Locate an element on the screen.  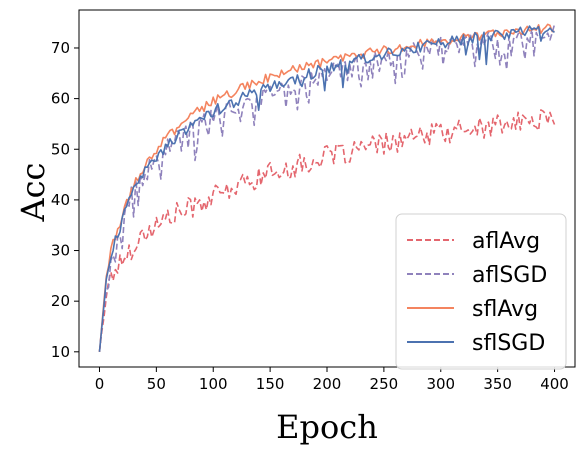
legend-label-sflavg: sflAvg is located at coordinates (505, 309).